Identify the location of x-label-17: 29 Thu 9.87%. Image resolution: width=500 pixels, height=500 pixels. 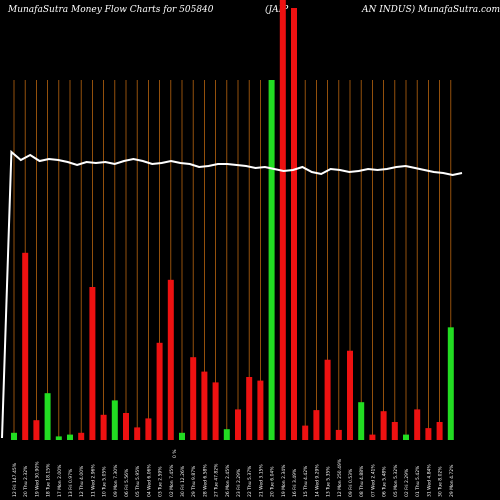
(194, 481).